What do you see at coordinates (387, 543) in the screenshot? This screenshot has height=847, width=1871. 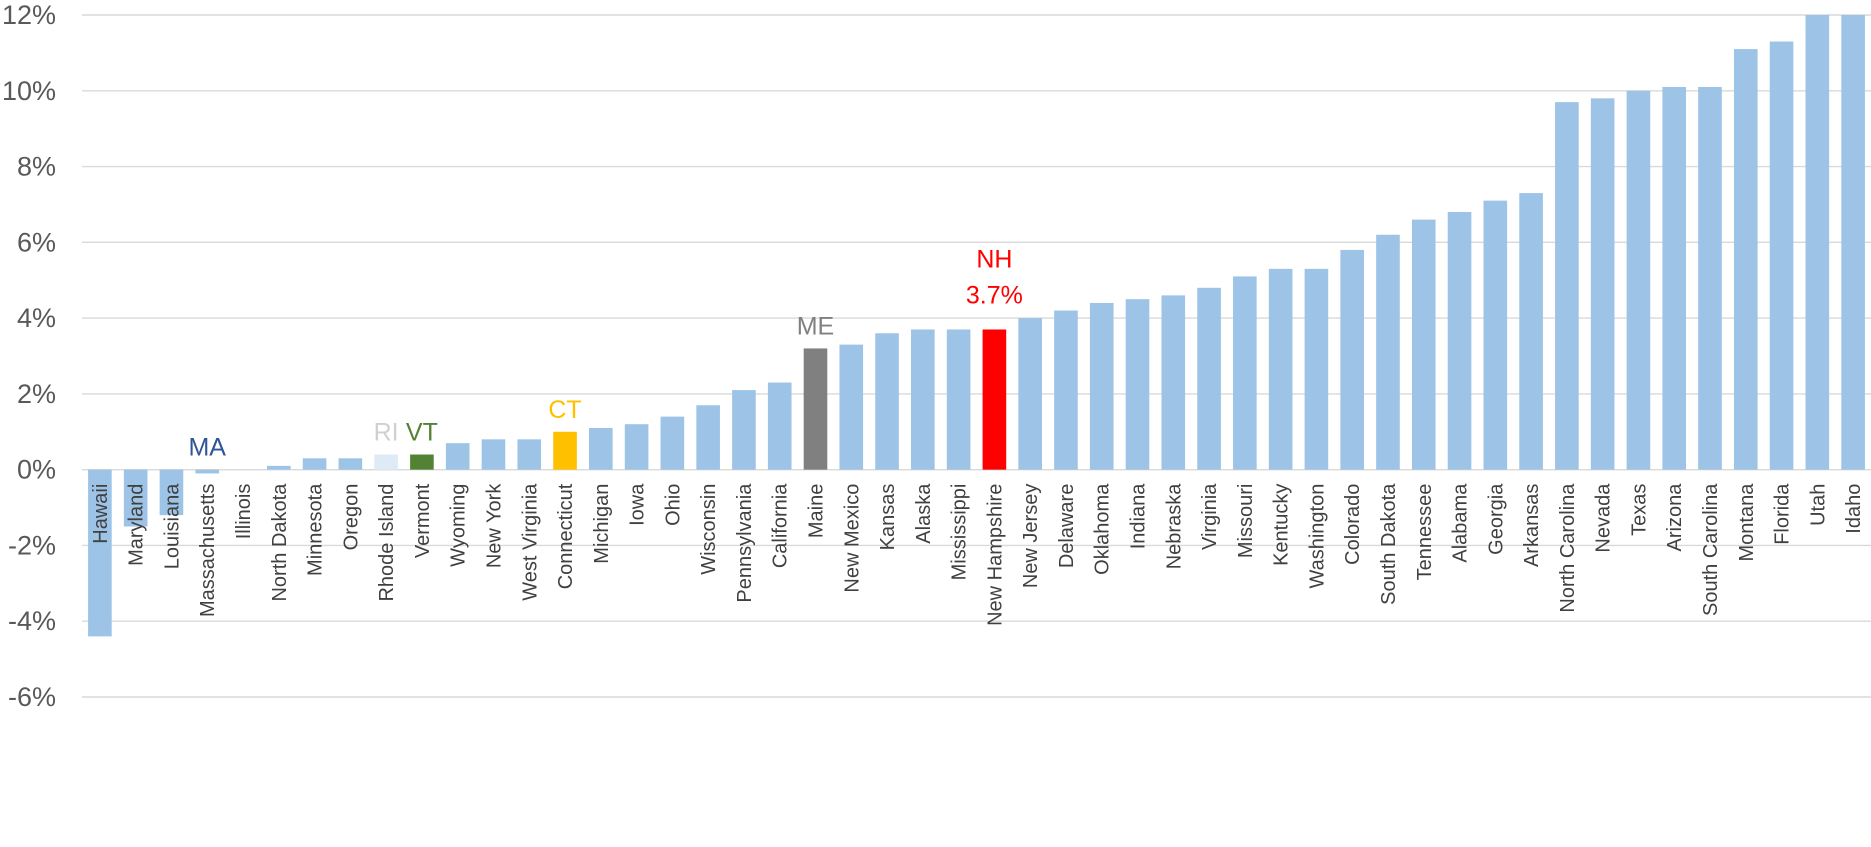 I see `x-tick-label: Rhode Island` at bounding box center [387, 543].